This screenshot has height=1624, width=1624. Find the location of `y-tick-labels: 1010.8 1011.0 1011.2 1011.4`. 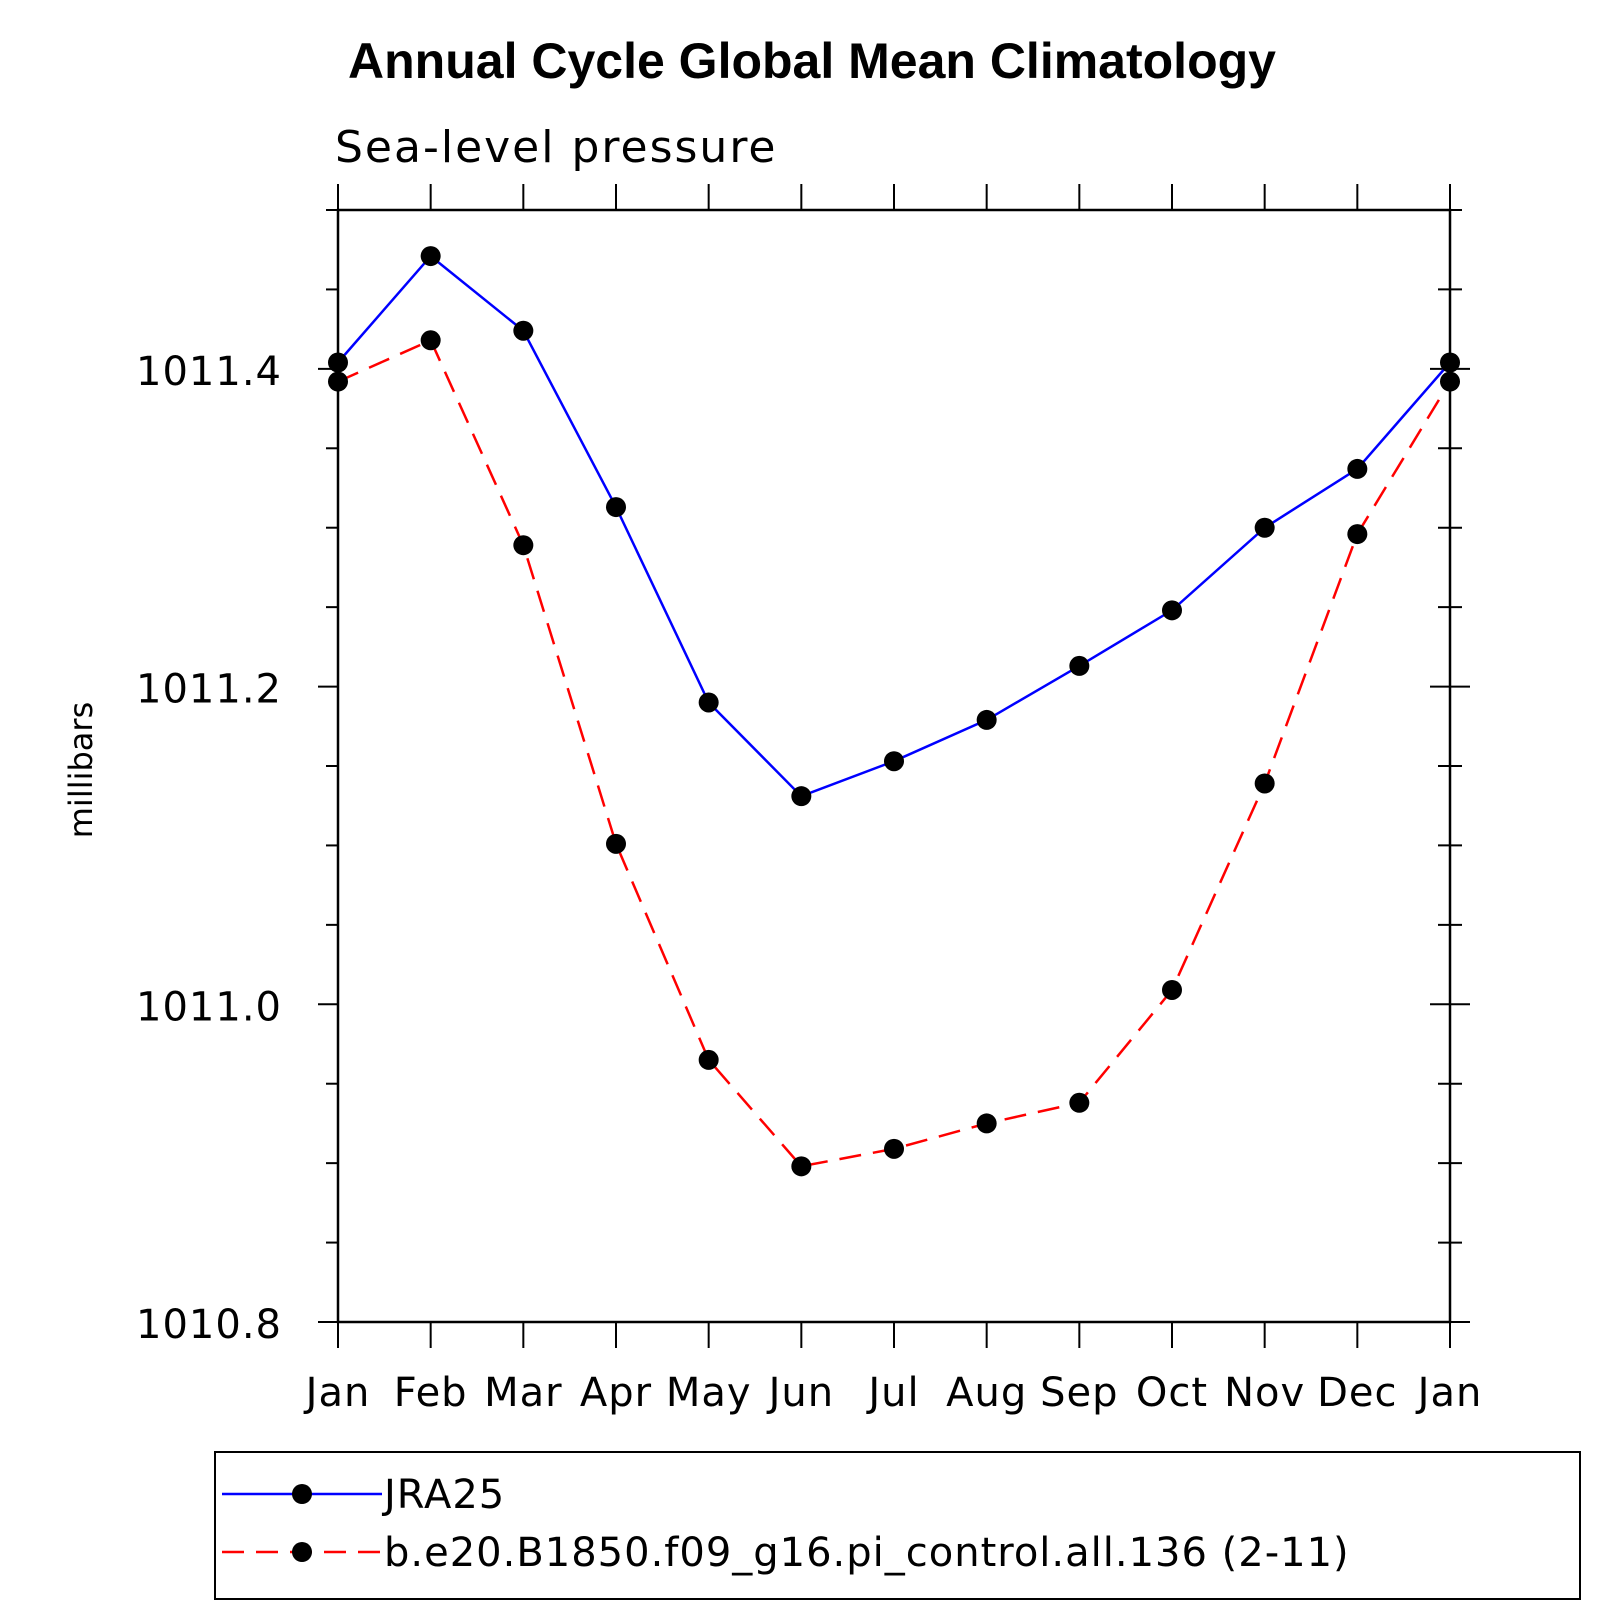

y-tick-labels: 1010.8 1011.0 1011.2 1011.4 is located at coordinates (209, 848).